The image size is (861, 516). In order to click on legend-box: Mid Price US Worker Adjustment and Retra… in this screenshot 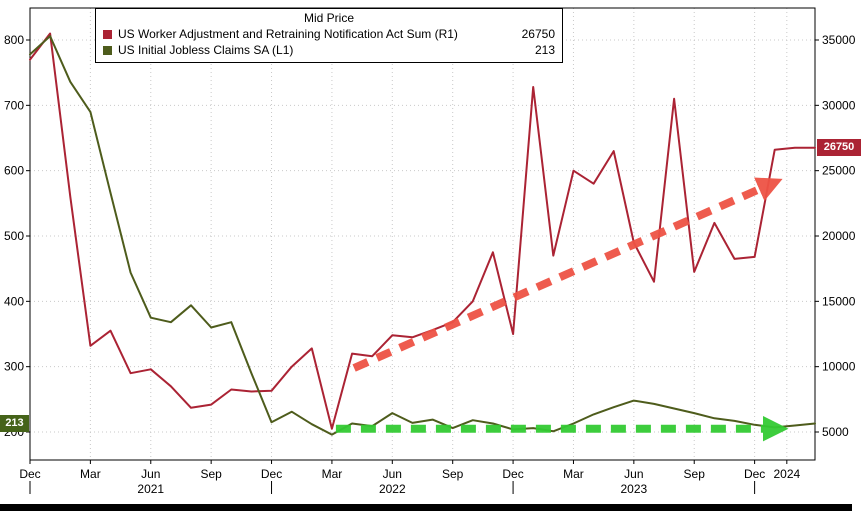, I will do `click(329, 35)`.